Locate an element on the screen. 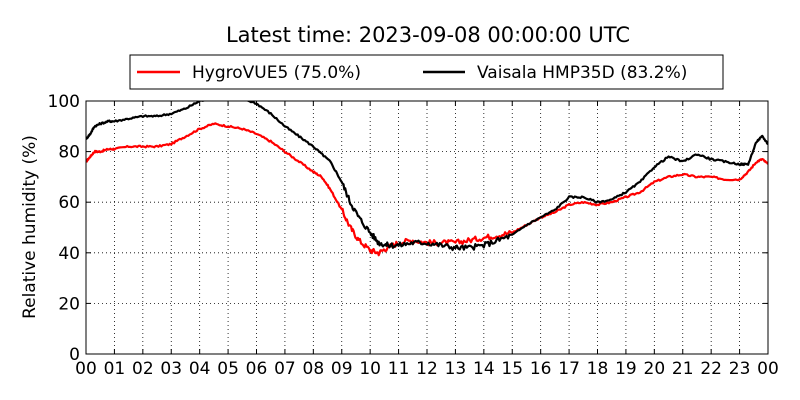 This screenshot has height=400, width=800. legend-label-series-1: Vaisala HMP35D (83.2%) is located at coordinates (582, 73).